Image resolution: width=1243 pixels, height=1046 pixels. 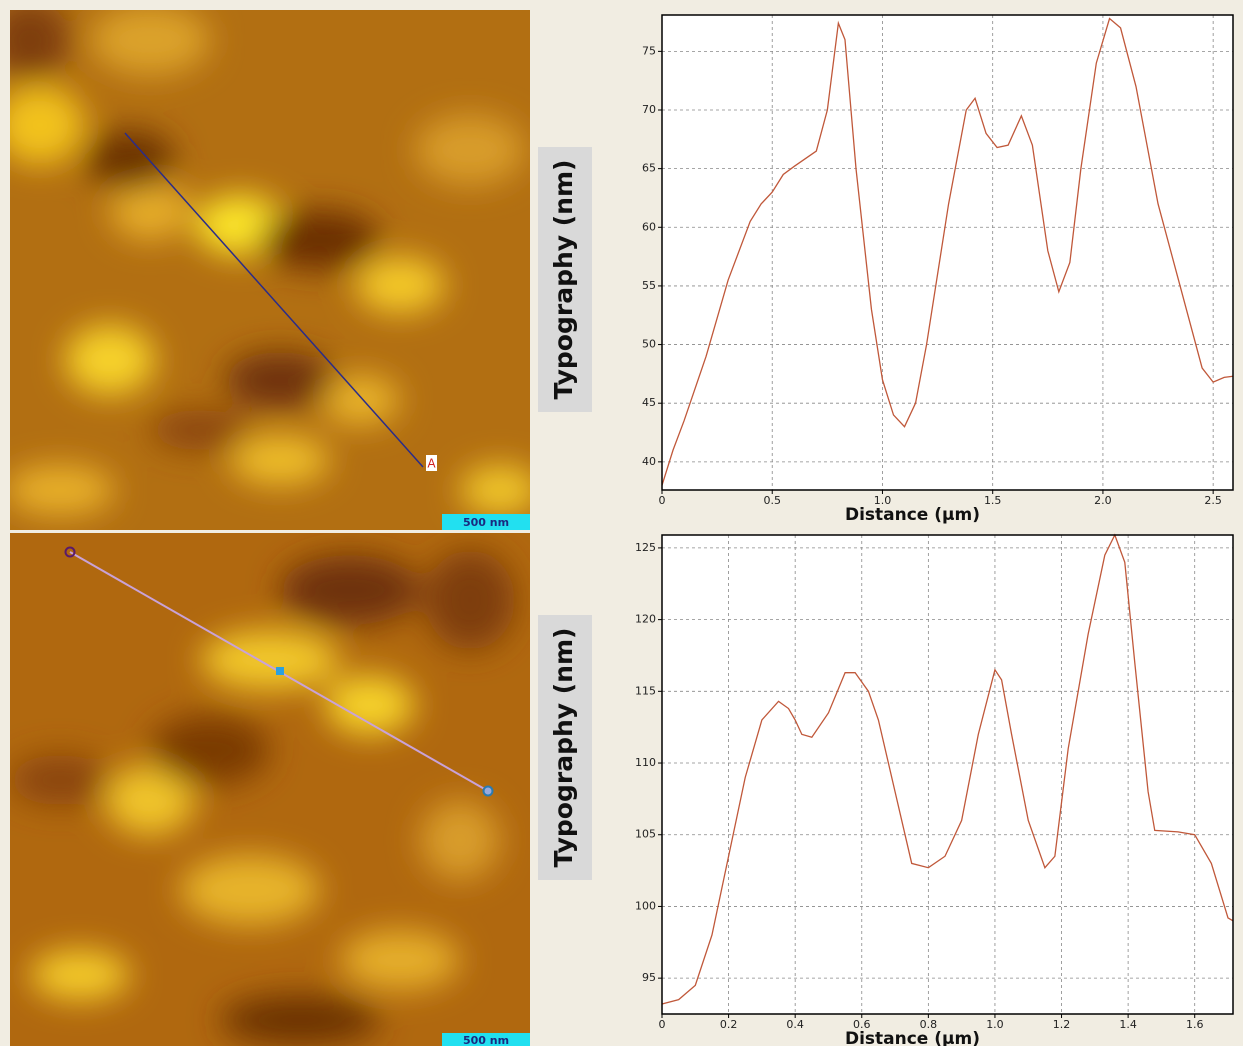 What do you see at coordinates (1062, 1024) in the screenshot?
I see `x-tick-label: 1.2` at bounding box center [1062, 1024].